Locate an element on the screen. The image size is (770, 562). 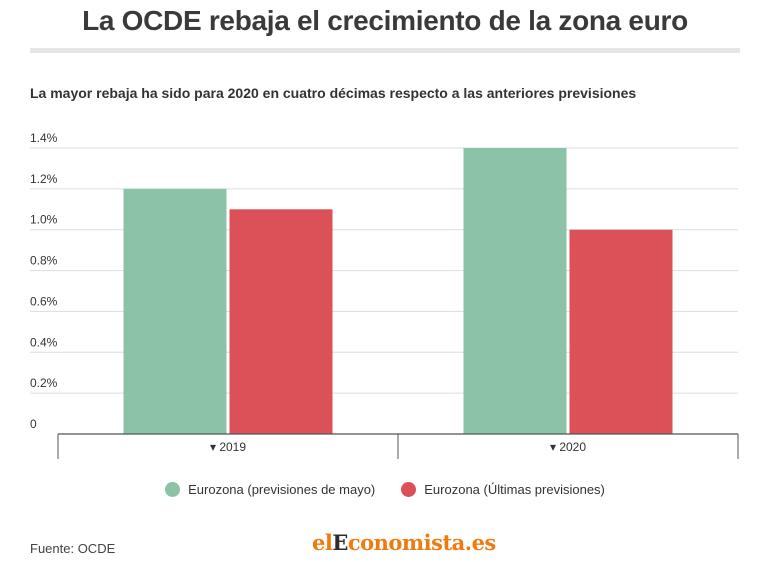
y-tick-label: 0.6% is located at coordinates (44, 301).